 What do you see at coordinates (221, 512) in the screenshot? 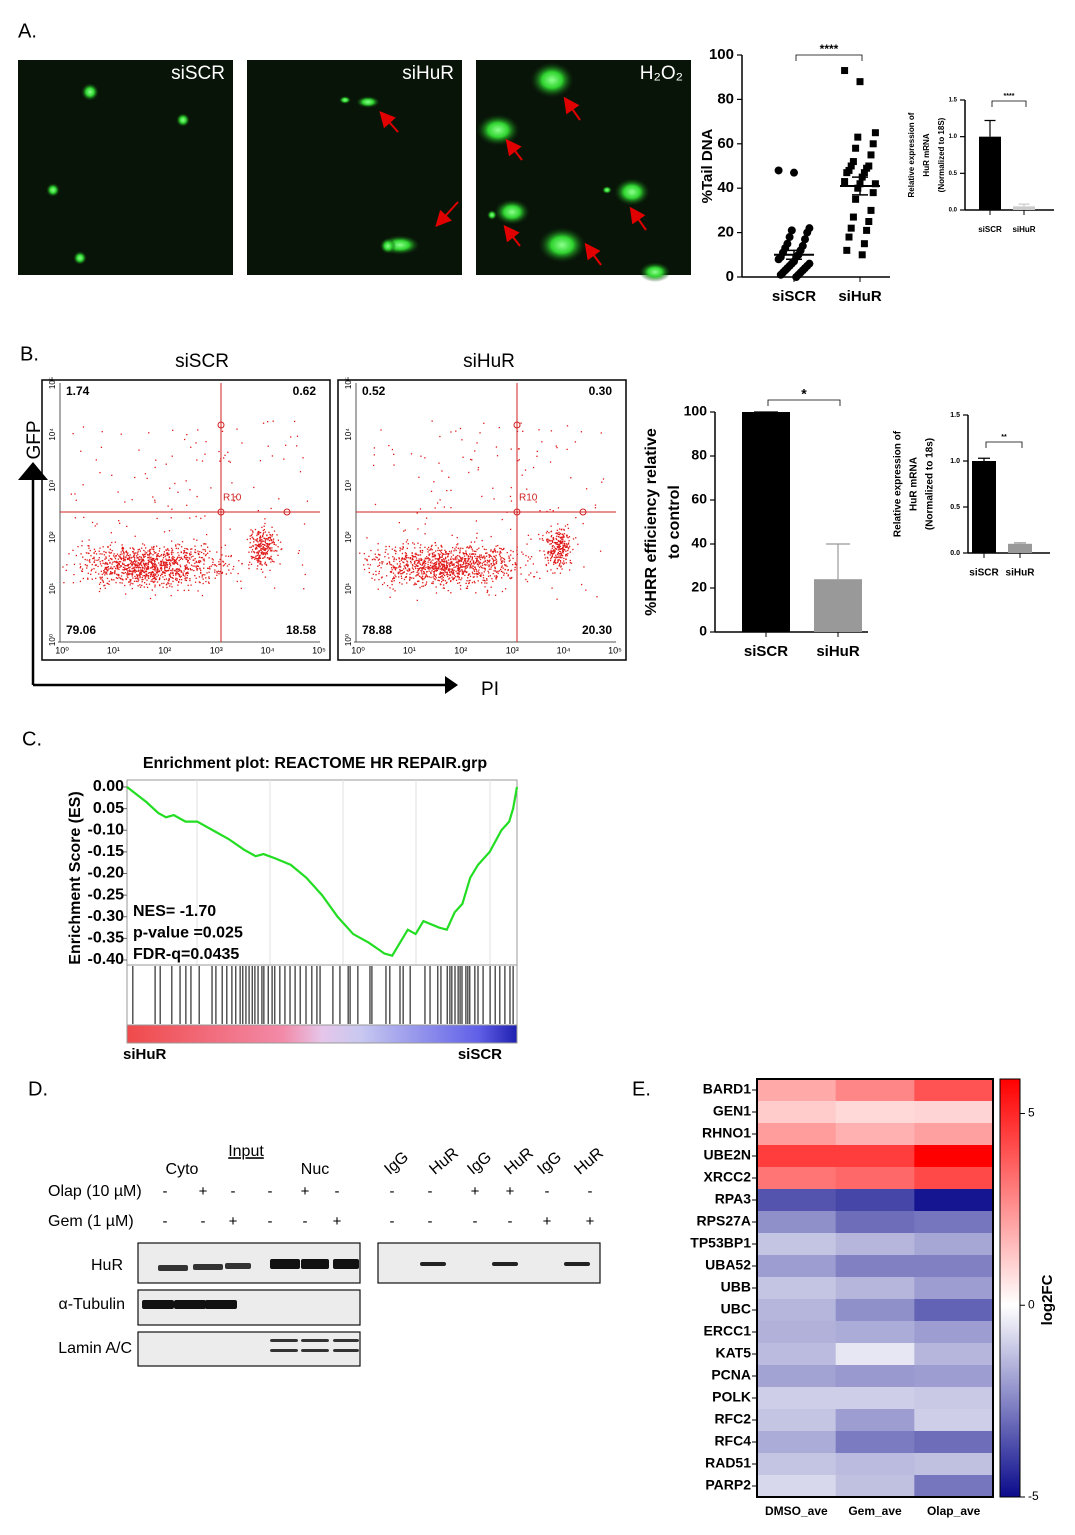
I see `gate-handle` at bounding box center [221, 512].